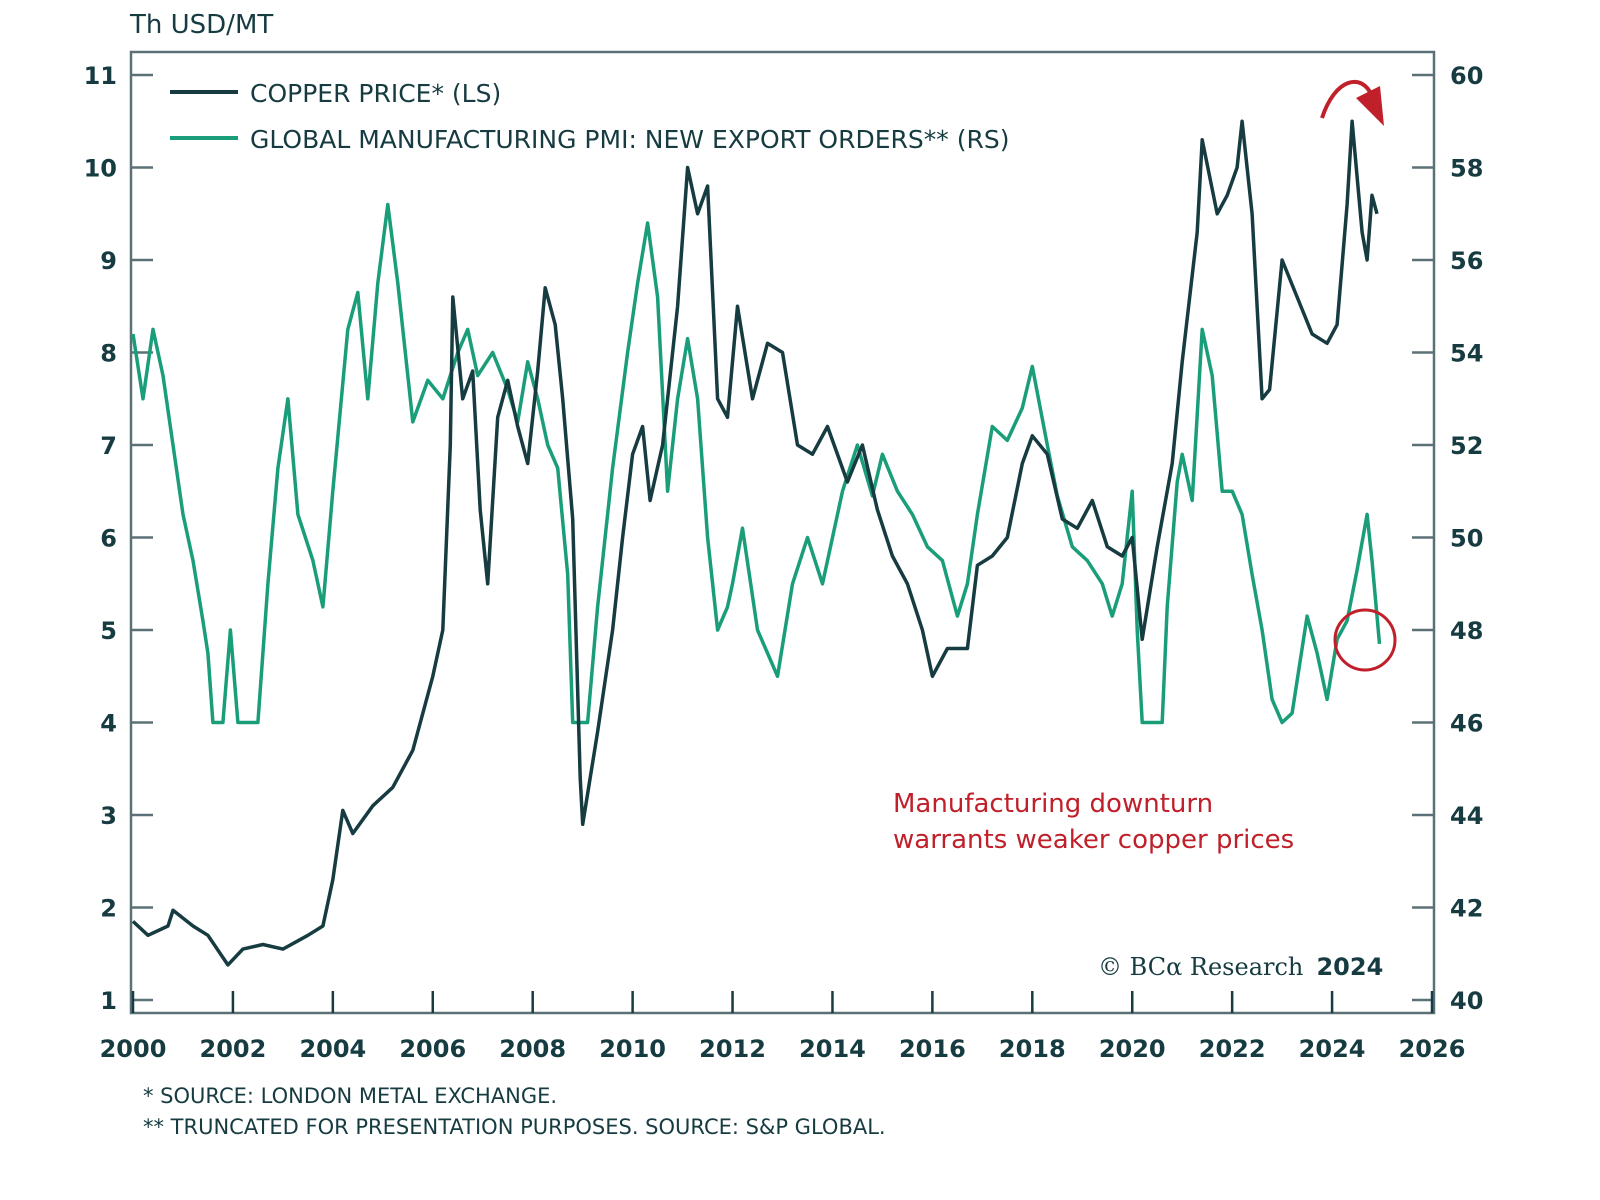 This screenshot has width=1600, height=1200. I want to click on x-tick-label: 2004, so click(332, 1049).